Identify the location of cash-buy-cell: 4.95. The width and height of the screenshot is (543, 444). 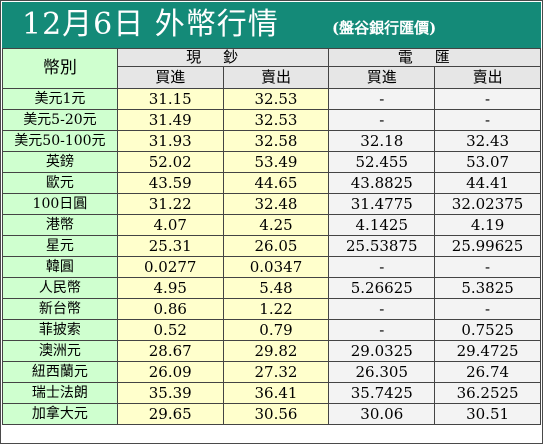
(170, 288).